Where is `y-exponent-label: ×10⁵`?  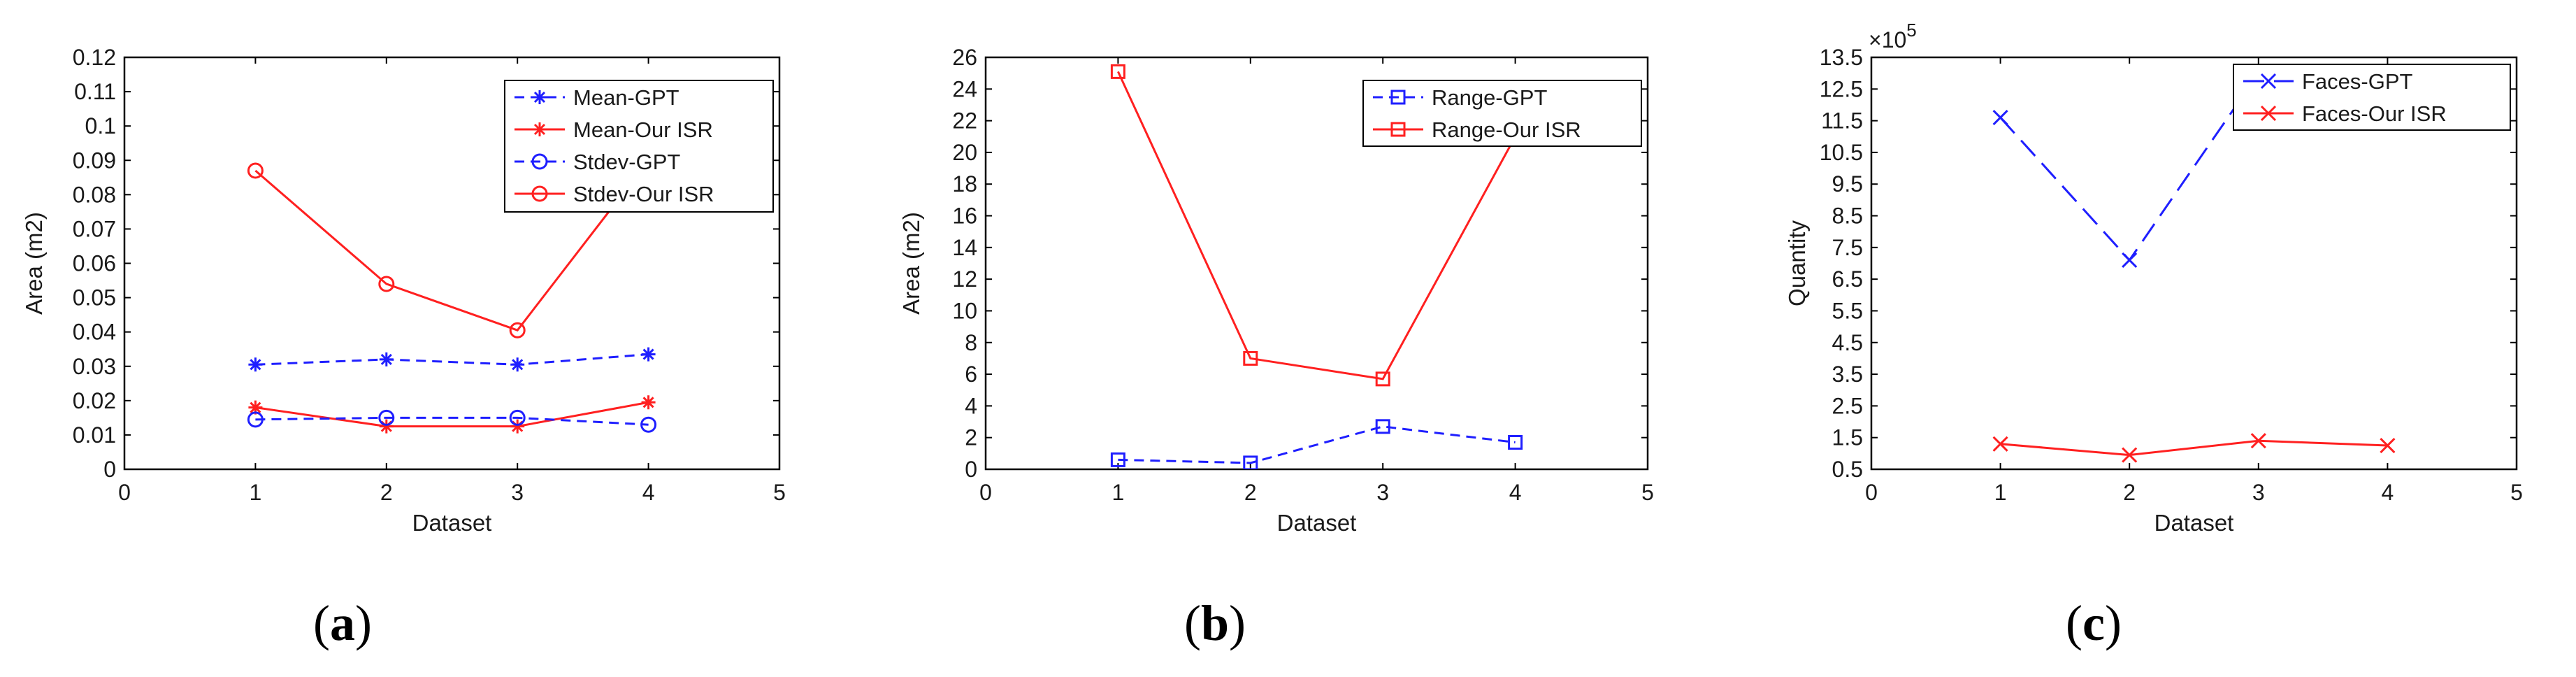
y-exponent-label: ×10⁵ is located at coordinates (1893, 36).